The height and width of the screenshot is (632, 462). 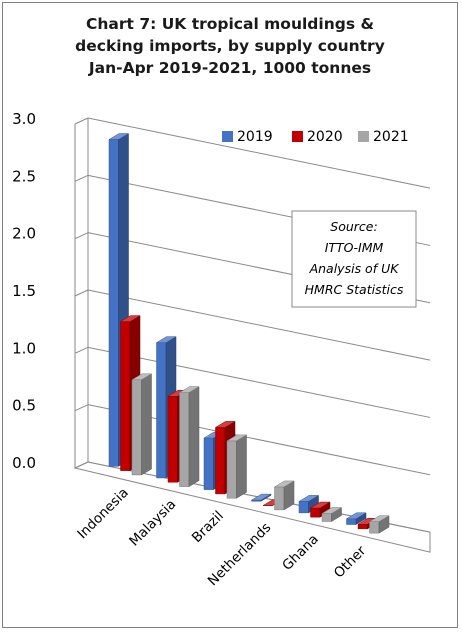 I want to click on legend-label: 2020, so click(x=325, y=137).